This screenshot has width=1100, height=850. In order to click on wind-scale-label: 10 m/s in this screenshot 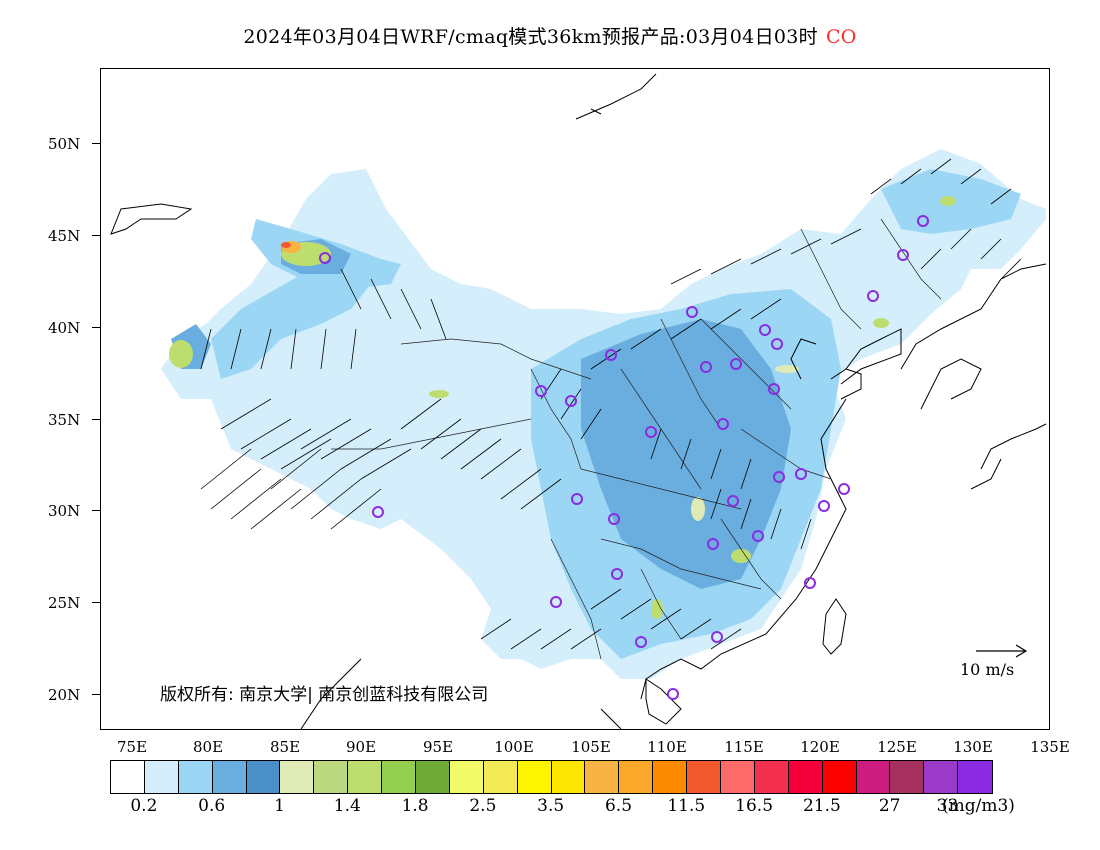, I will do `click(987, 669)`.